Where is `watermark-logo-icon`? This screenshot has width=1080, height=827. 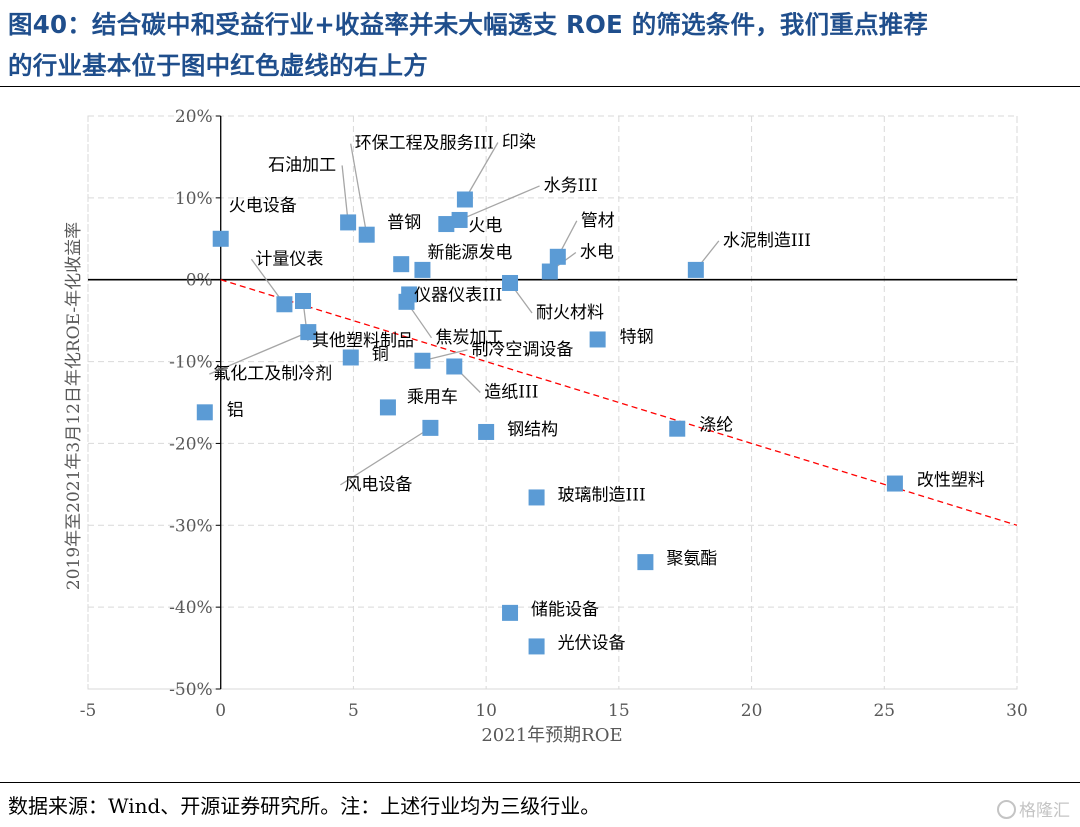
watermark-logo-icon is located at coordinates (1006, 809).